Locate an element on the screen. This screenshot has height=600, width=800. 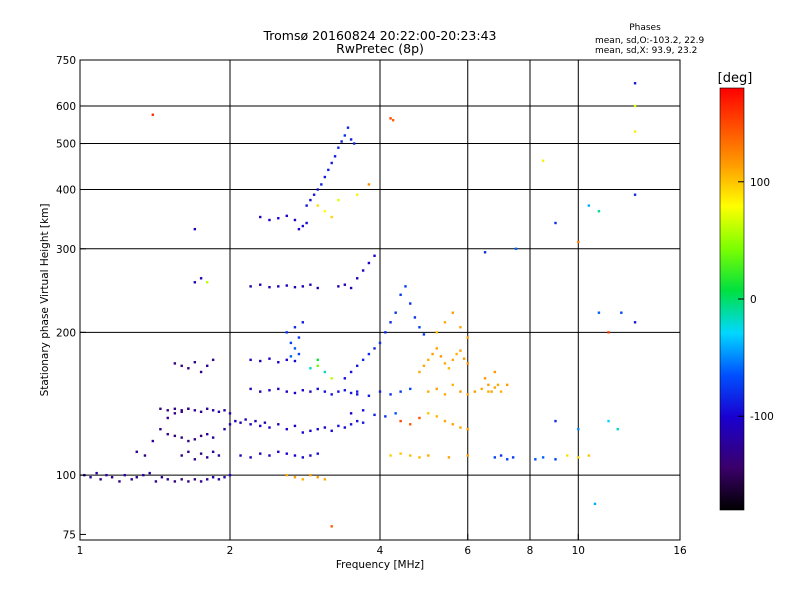
y-tick-label: 100 is located at coordinates (66, 476).